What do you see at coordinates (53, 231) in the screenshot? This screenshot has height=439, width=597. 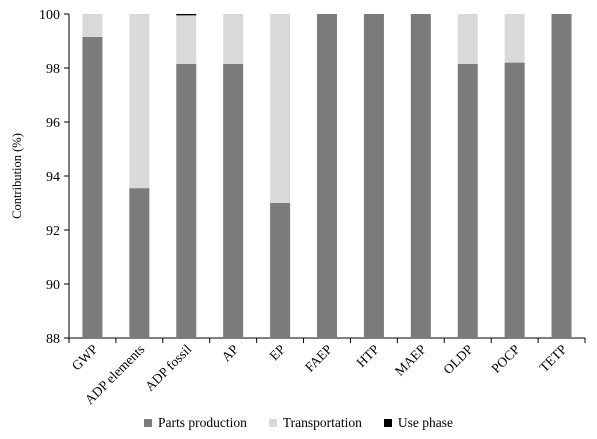 I see `y-tick-label: 92` at bounding box center [53, 231].